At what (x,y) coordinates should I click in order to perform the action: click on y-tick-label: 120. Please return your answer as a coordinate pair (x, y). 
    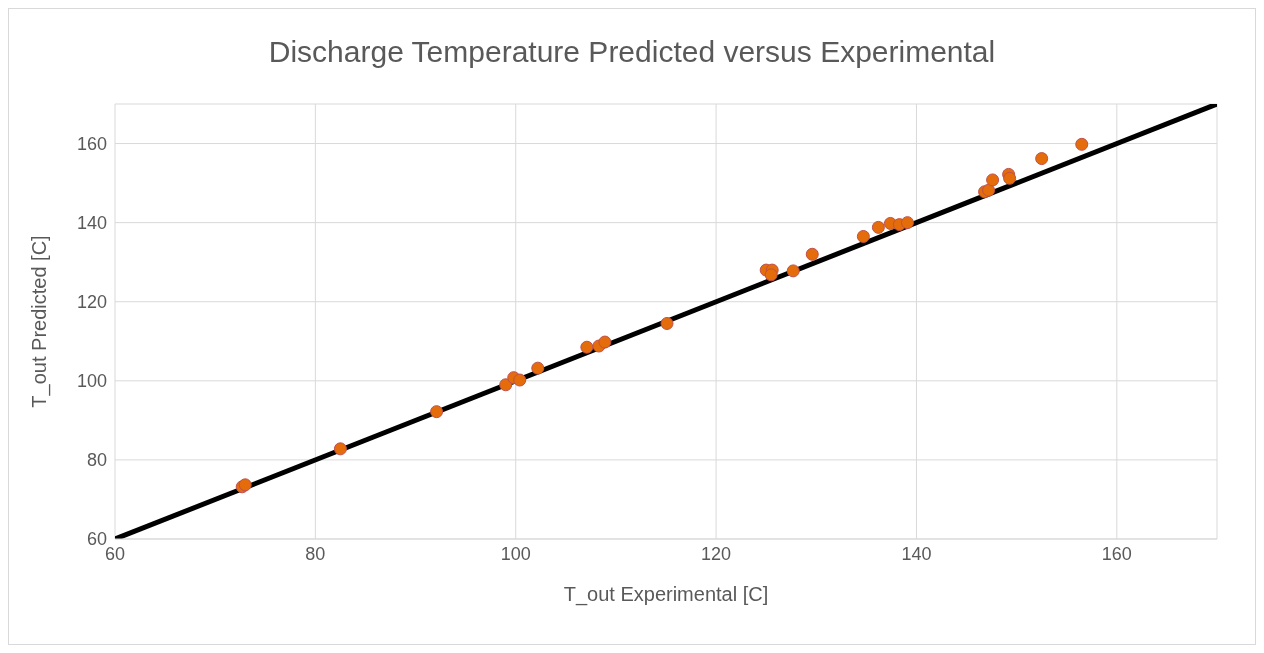
    Looking at the image, I should click on (91, 302).